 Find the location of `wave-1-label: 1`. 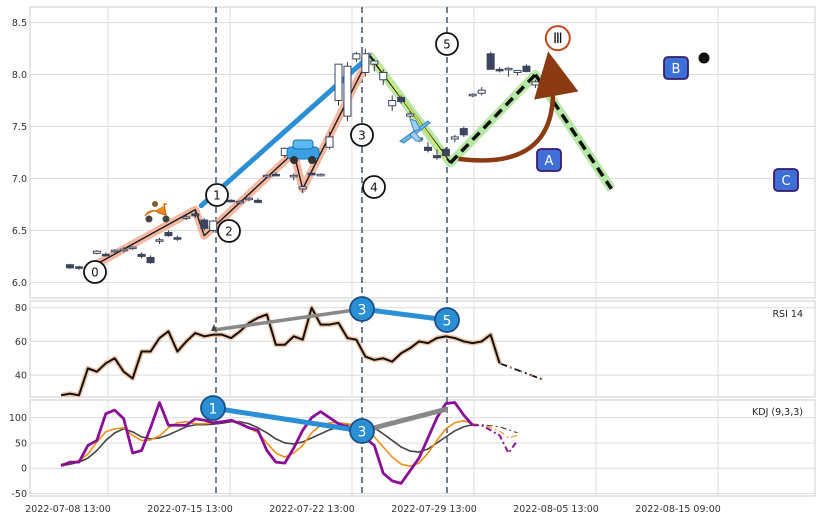

wave-1-label: 1 is located at coordinates (217, 196).